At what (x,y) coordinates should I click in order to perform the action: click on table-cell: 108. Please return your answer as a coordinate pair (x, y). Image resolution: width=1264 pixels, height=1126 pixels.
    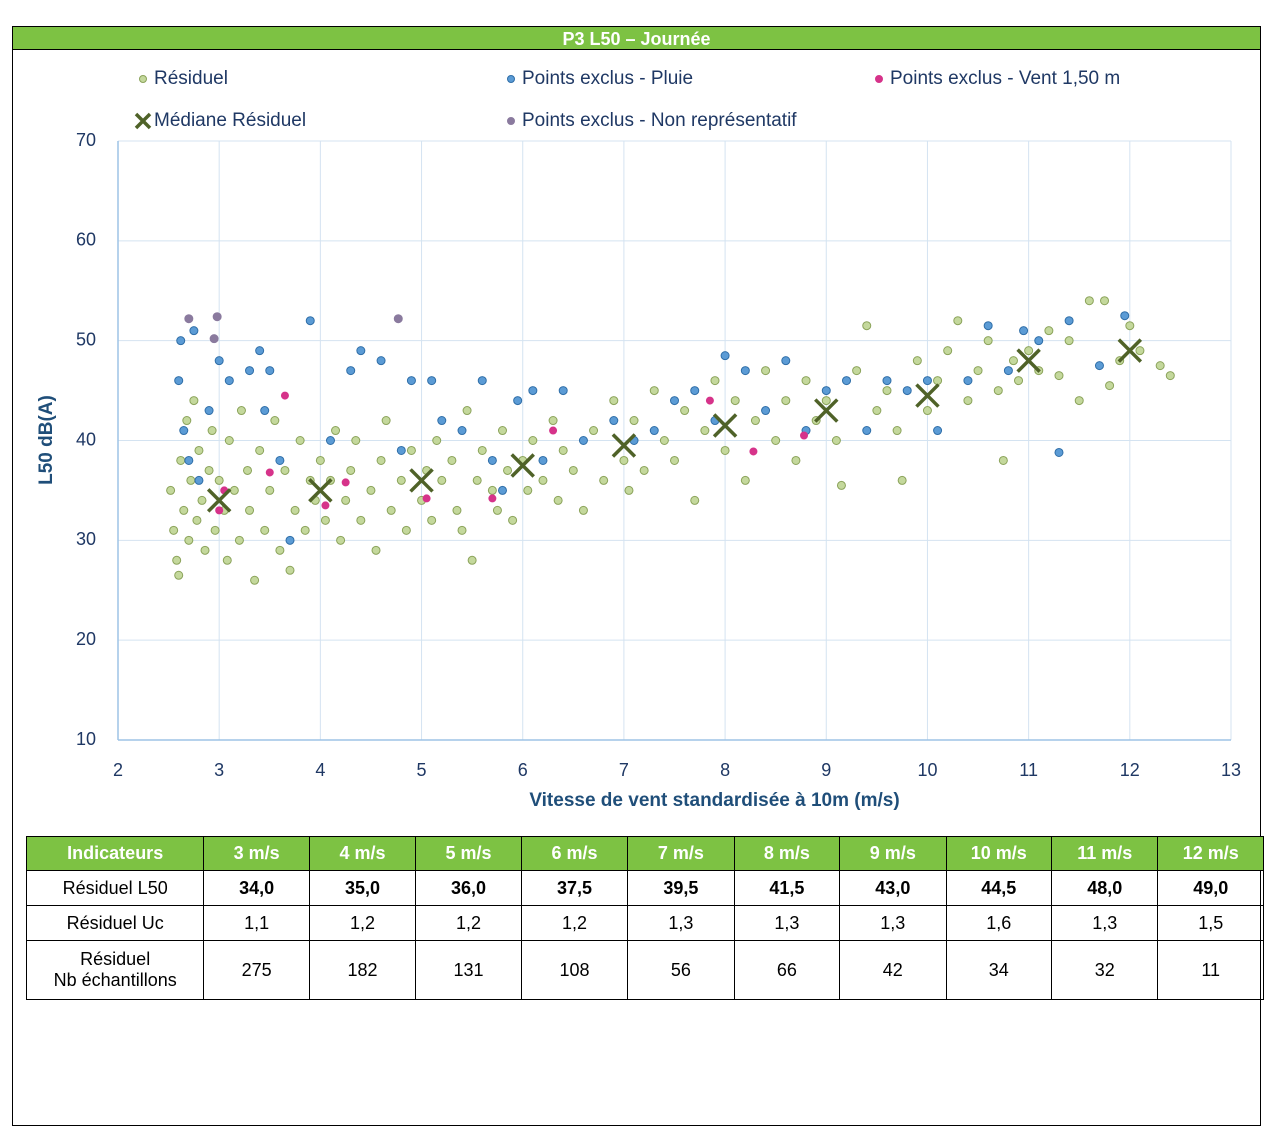
    Looking at the image, I should click on (574, 970).